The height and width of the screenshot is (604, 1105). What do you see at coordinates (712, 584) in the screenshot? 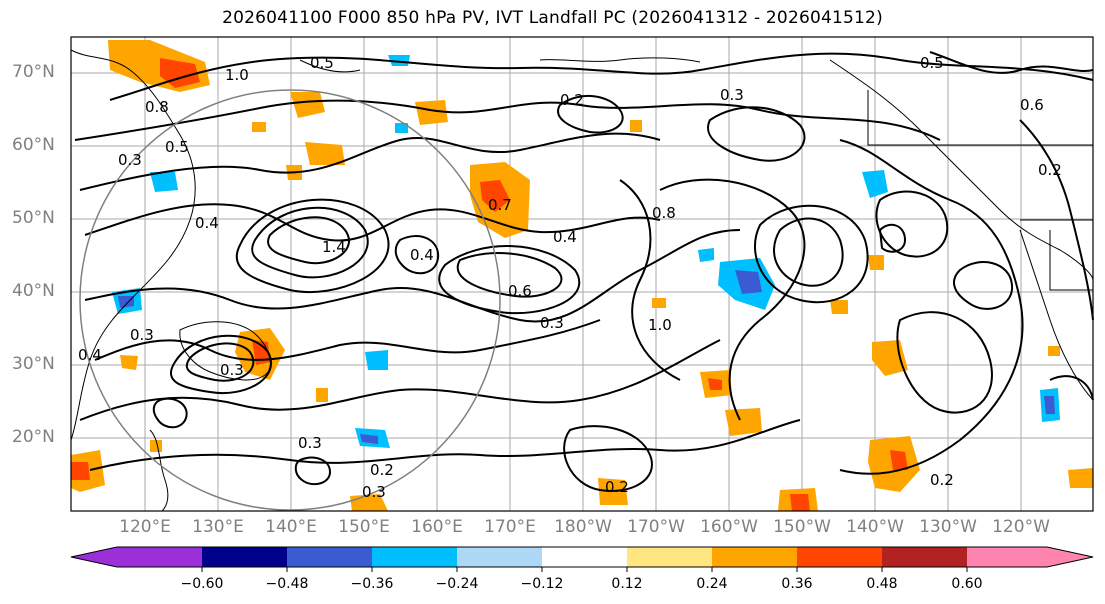
I see `colorbar-label: 0.24` at bounding box center [712, 584].